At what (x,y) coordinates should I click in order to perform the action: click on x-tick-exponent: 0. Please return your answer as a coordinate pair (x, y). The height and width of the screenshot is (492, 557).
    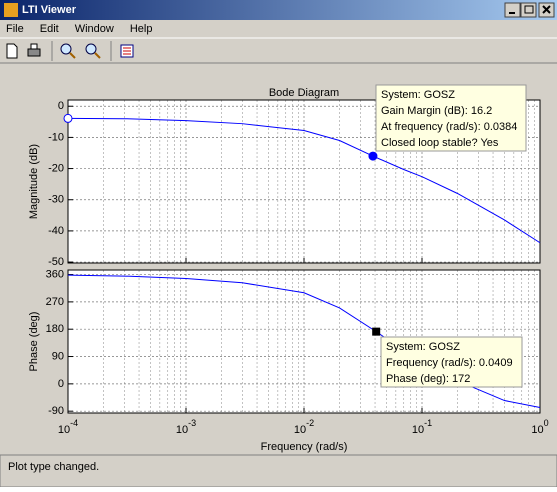
    Looking at the image, I should click on (546, 423).